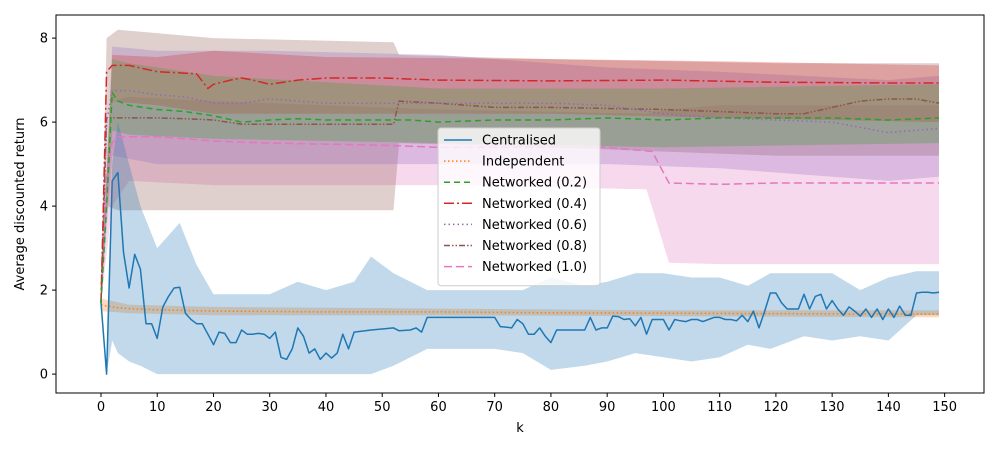 The image size is (1000, 450). Describe the element at coordinates (775, 407) in the screenshot. I see `x-tick-label: 120` at that location.